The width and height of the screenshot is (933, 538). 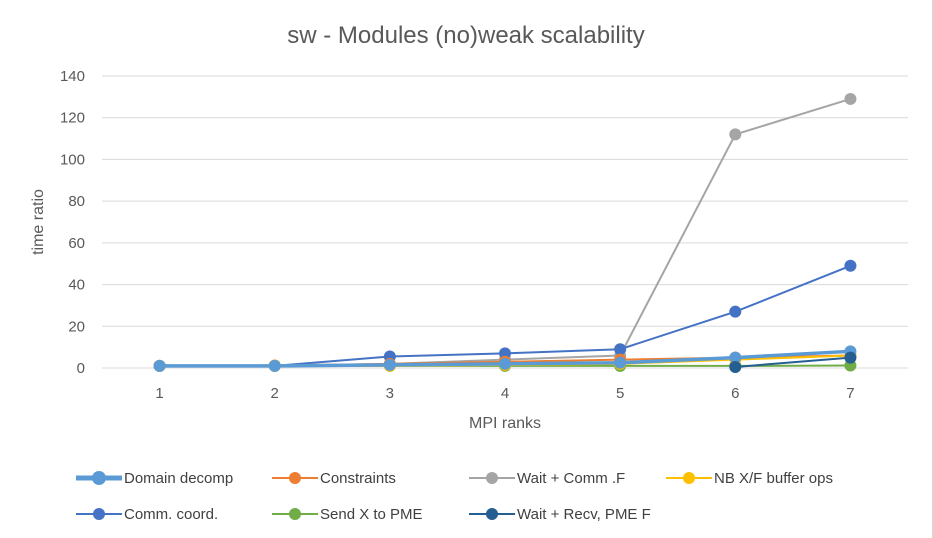 I want to click on legend-item: Wait + Comm .F, so click(x=547, y=478).